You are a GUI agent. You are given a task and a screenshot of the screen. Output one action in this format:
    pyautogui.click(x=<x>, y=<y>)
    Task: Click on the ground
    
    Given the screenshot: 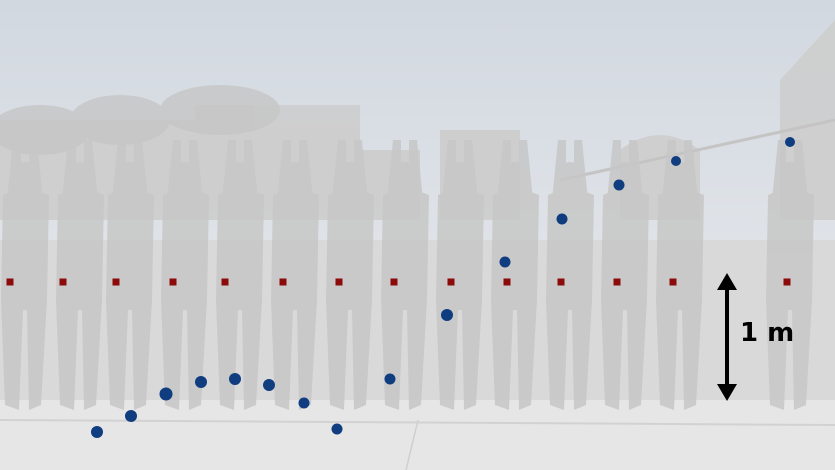 What is the action you would take?
    pyautogui.click(x=417, y=435)
    